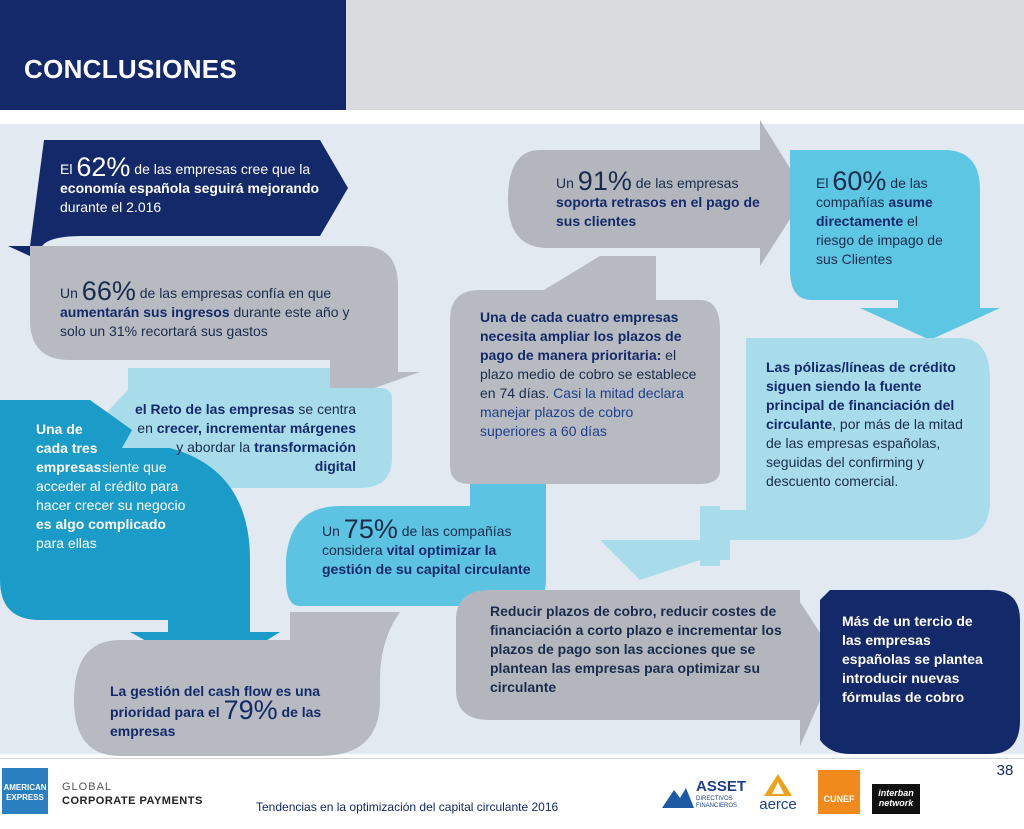 The width and height of the screenshot is (1024, 829). Describe the element at coordinates (131, 69) in the screenshot. I see `page-title: CONCLUSIONES` at that location.